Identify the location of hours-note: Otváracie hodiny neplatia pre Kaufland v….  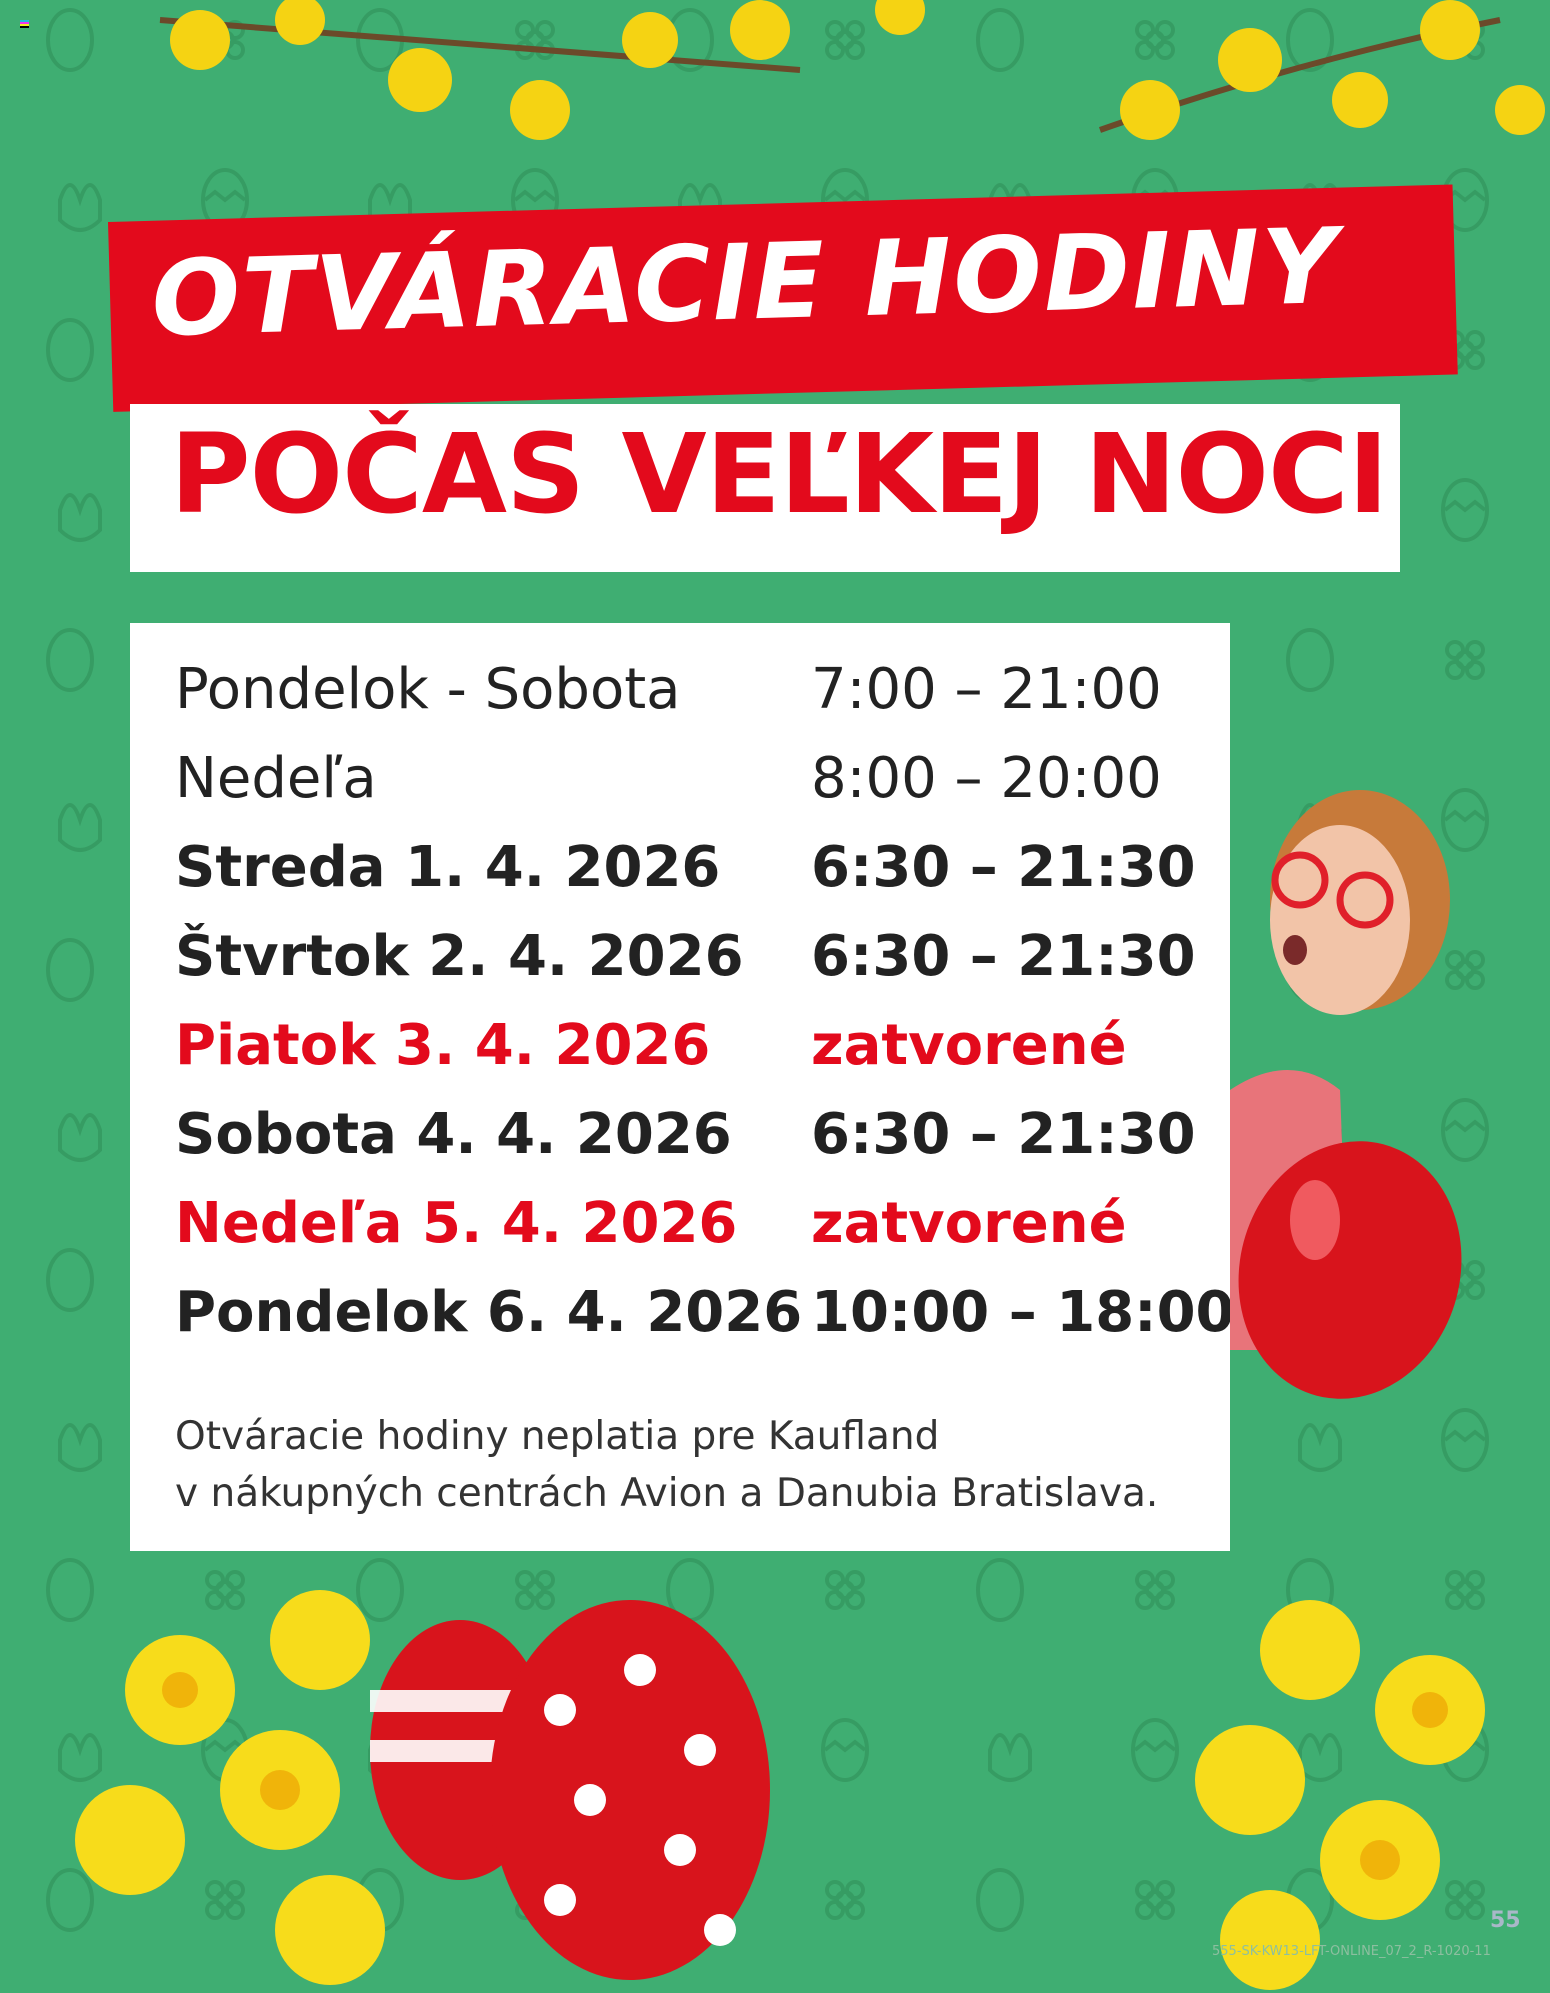
(666, 1465).